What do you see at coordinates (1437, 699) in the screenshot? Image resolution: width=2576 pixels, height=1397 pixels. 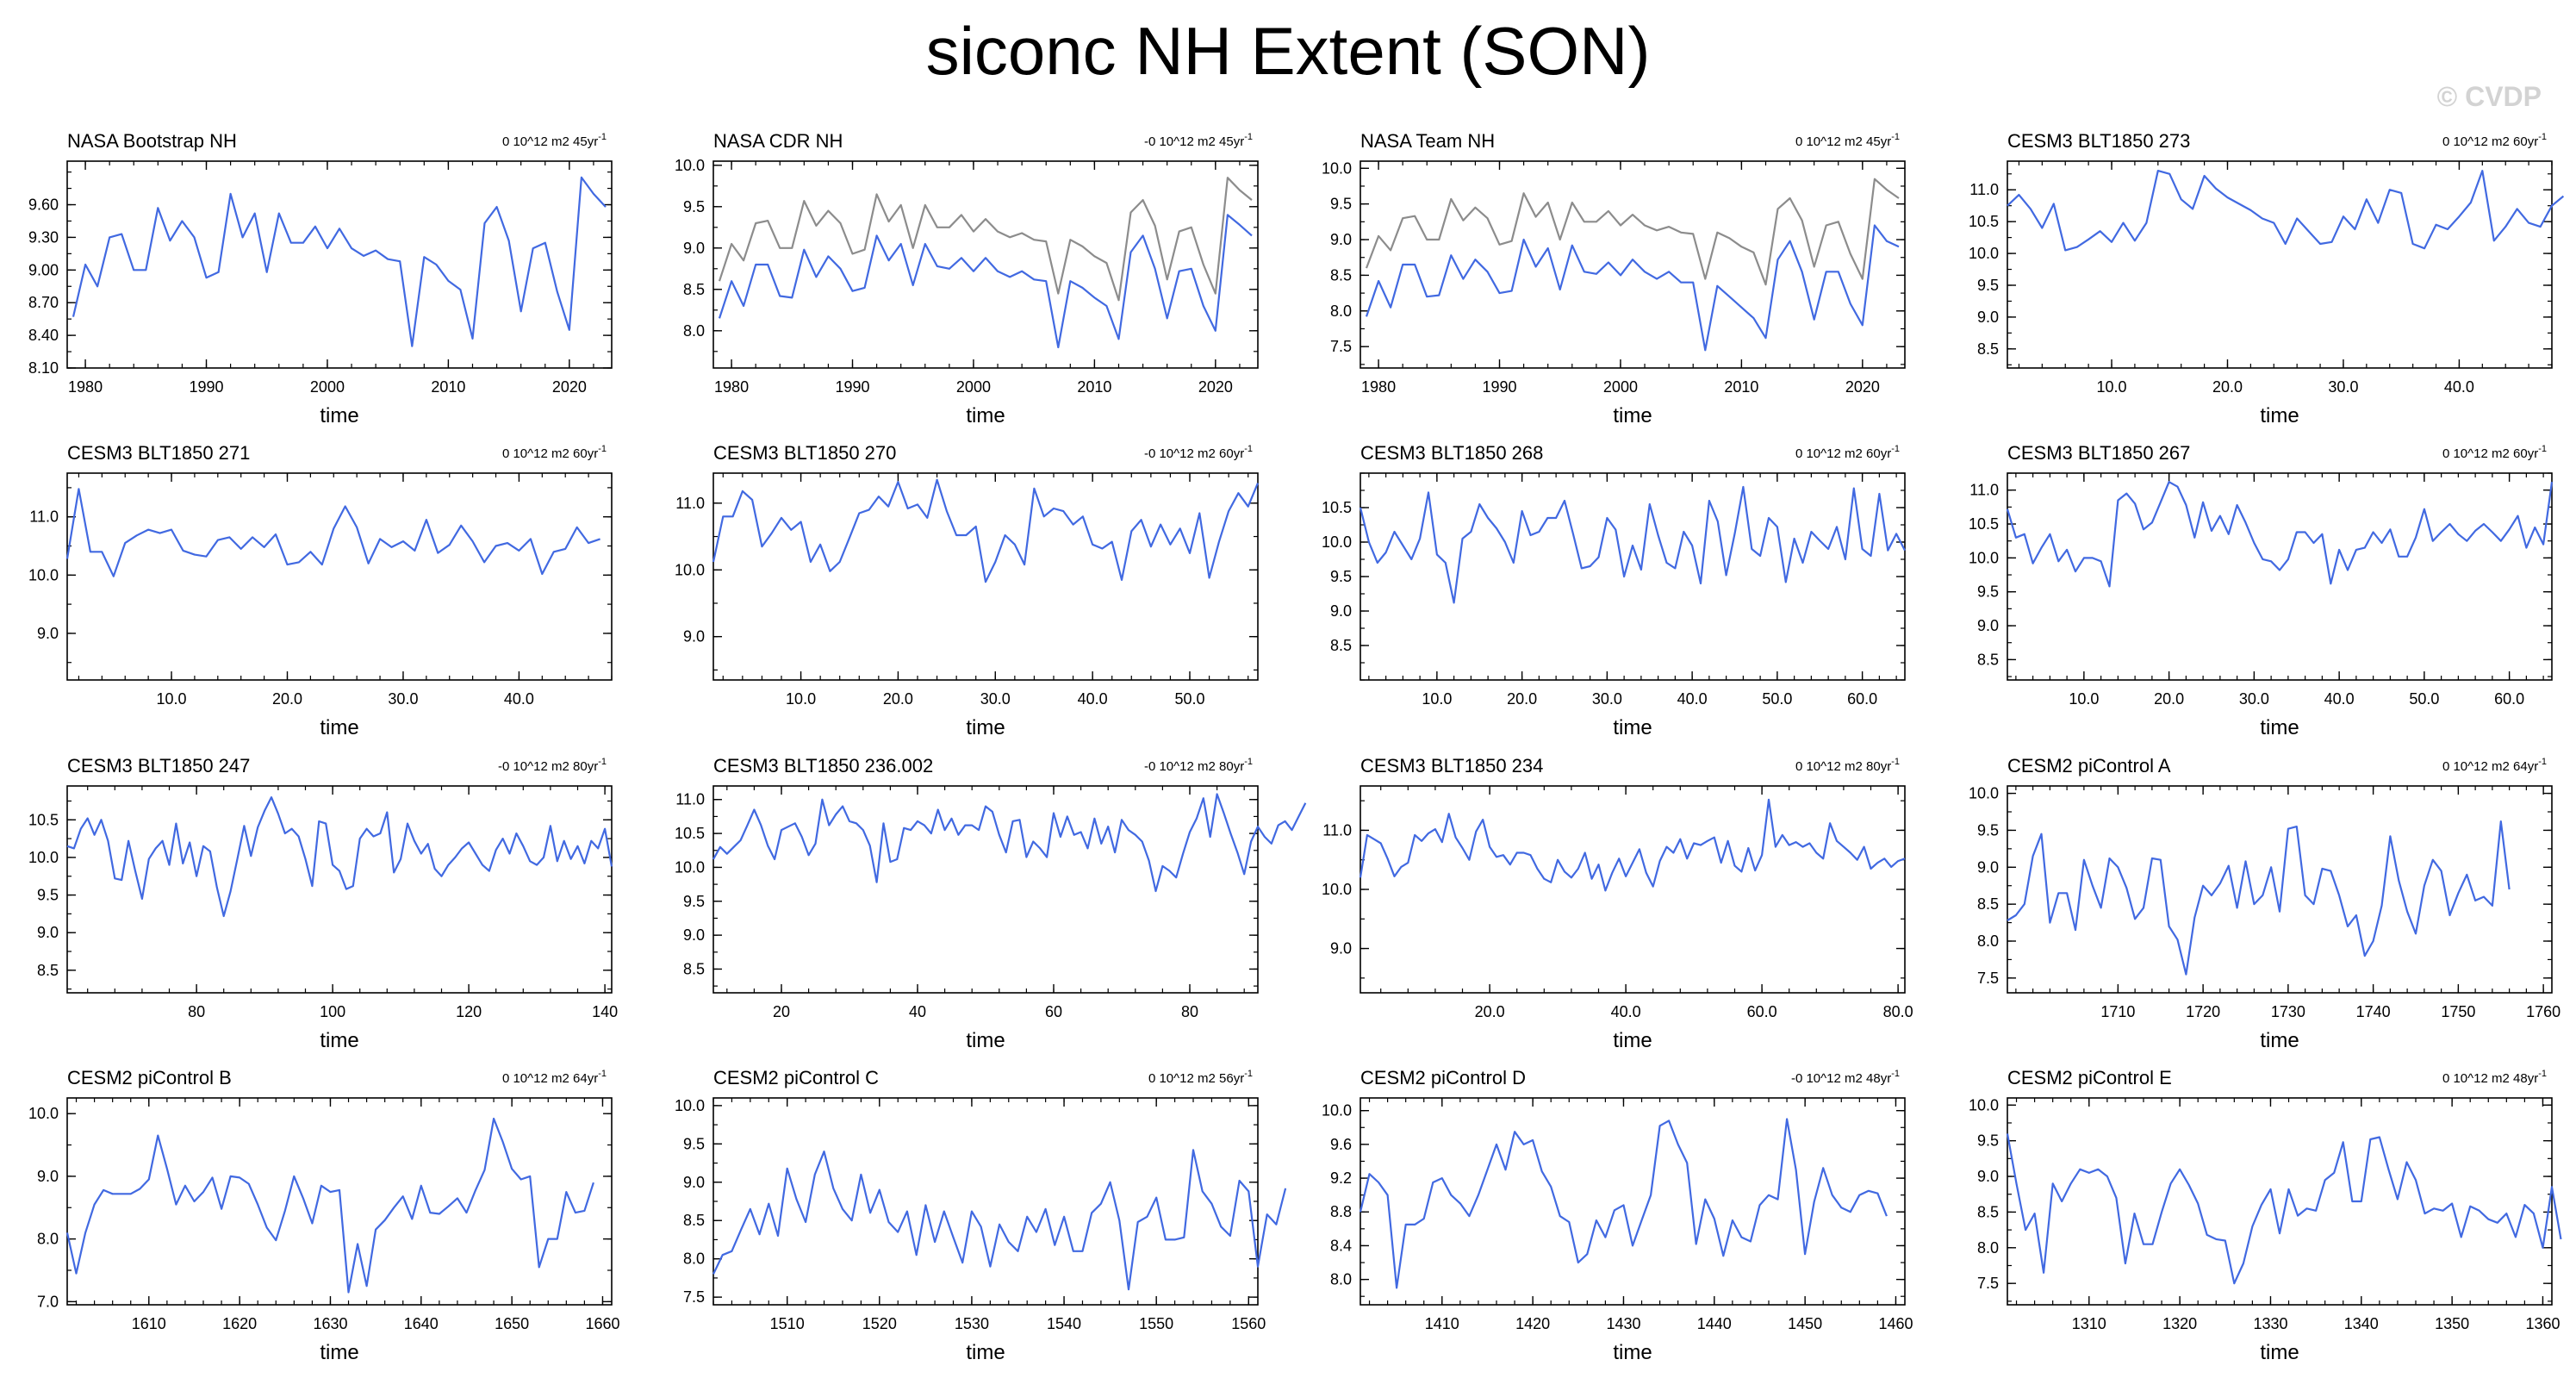 I see `x-tick-label: 10.0` at bounding box center [1437, 699].